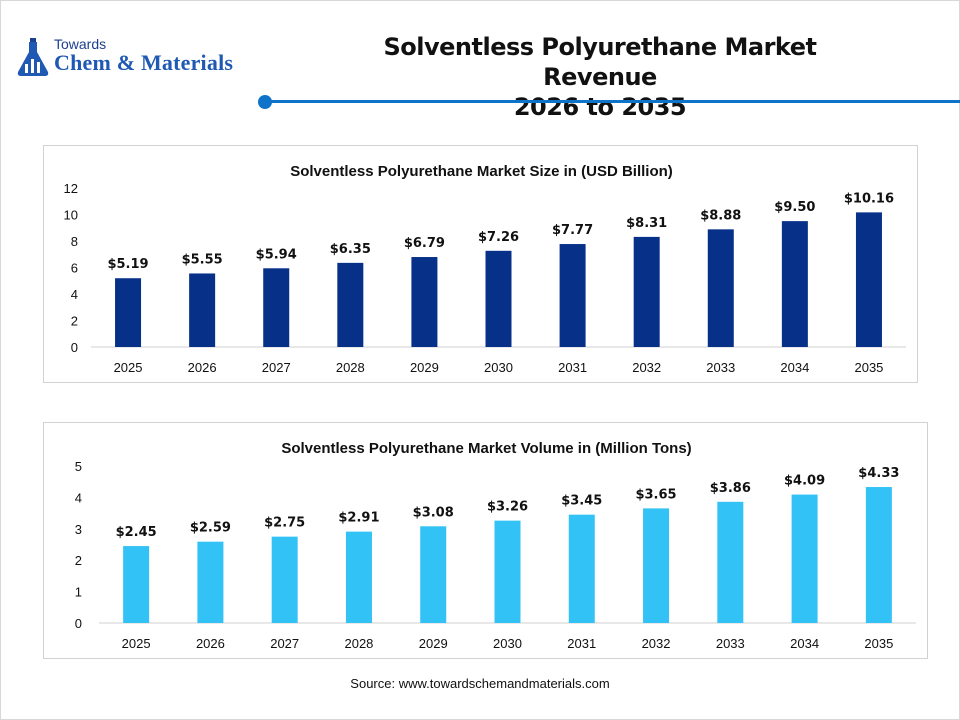  I want to click on data-label: $3.45, so click(581, 501).